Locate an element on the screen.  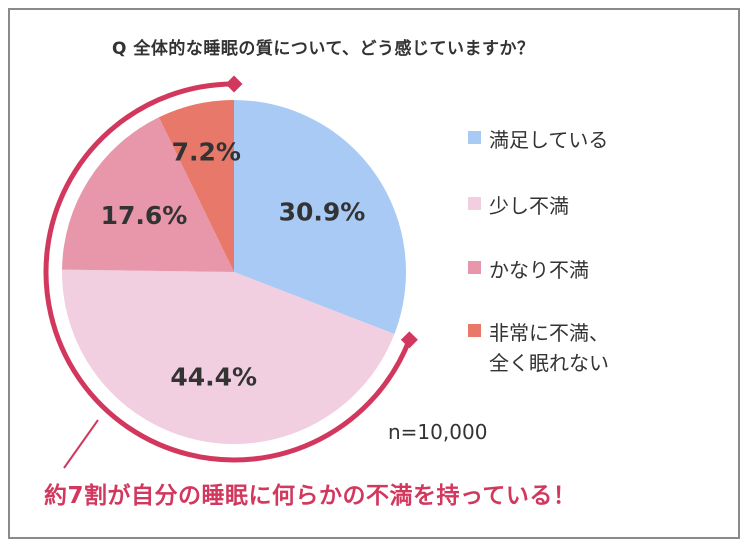
legend-item-slightly-dissatisfied: 少し不満 is located at coordinates (518, 206).